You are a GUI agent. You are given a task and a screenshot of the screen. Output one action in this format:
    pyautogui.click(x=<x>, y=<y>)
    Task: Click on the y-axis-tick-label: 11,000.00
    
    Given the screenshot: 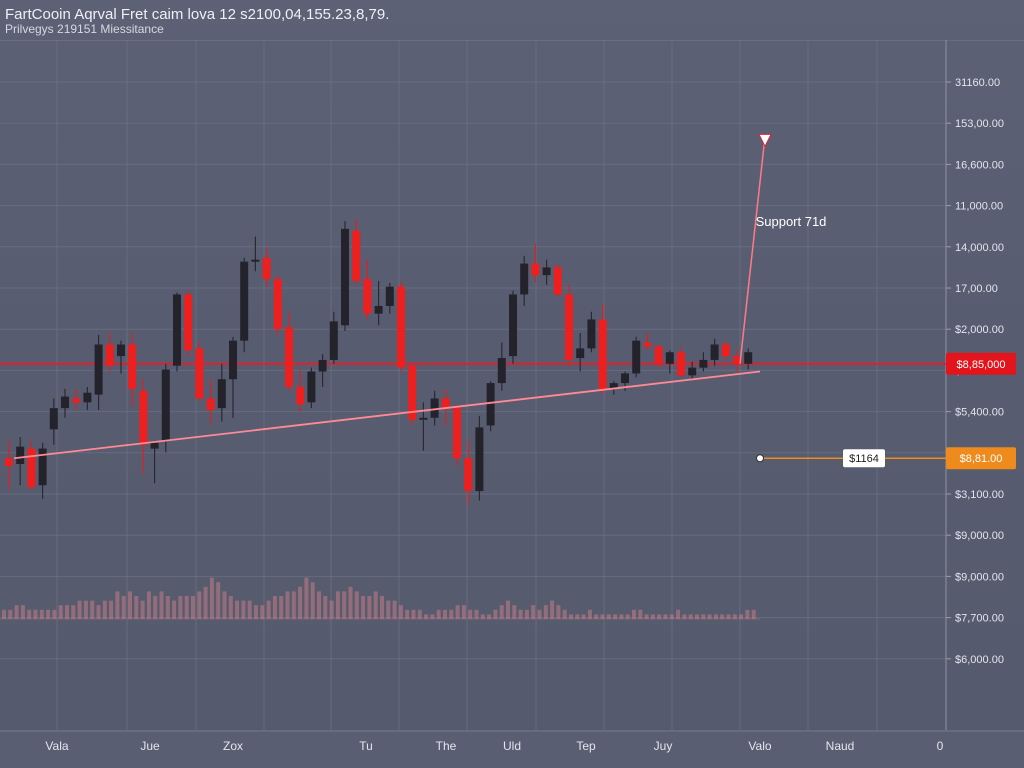 What is the action you would take?
    pyautogui.click(x=979, y=207)
    